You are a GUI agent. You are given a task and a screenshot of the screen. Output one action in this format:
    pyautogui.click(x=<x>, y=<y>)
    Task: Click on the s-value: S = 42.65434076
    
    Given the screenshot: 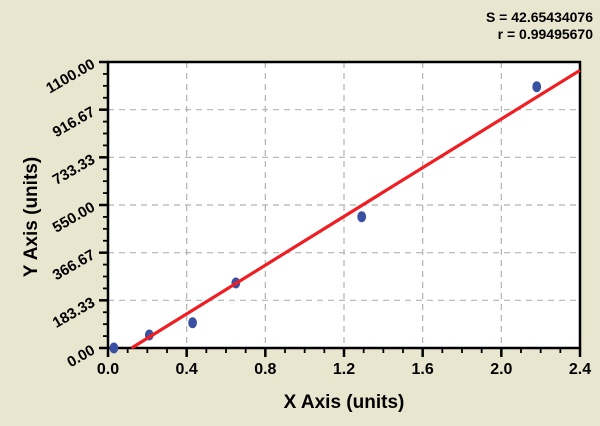 What is the action you would take?
    pyautogui.click(x=539, y=17)
    